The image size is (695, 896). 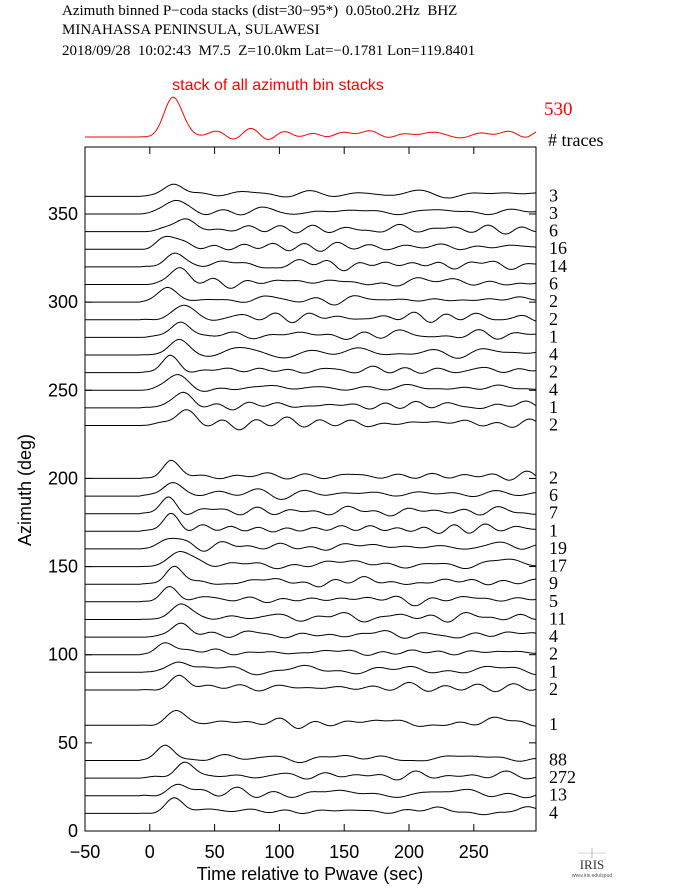 What do you see at coordinates (63, 655) in the screenshot?
I see `y-tick-label: 100` at bounding box center [63, 655].